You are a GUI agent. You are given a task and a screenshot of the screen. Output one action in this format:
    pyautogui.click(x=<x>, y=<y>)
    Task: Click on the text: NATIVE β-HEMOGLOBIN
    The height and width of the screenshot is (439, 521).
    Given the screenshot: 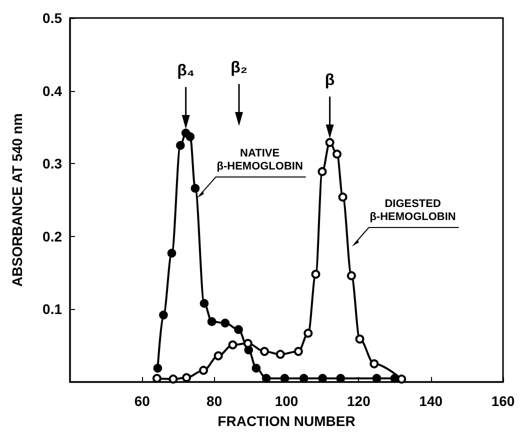 What is the action you would take?
    pyautogui.click(x=259, y=160)
    